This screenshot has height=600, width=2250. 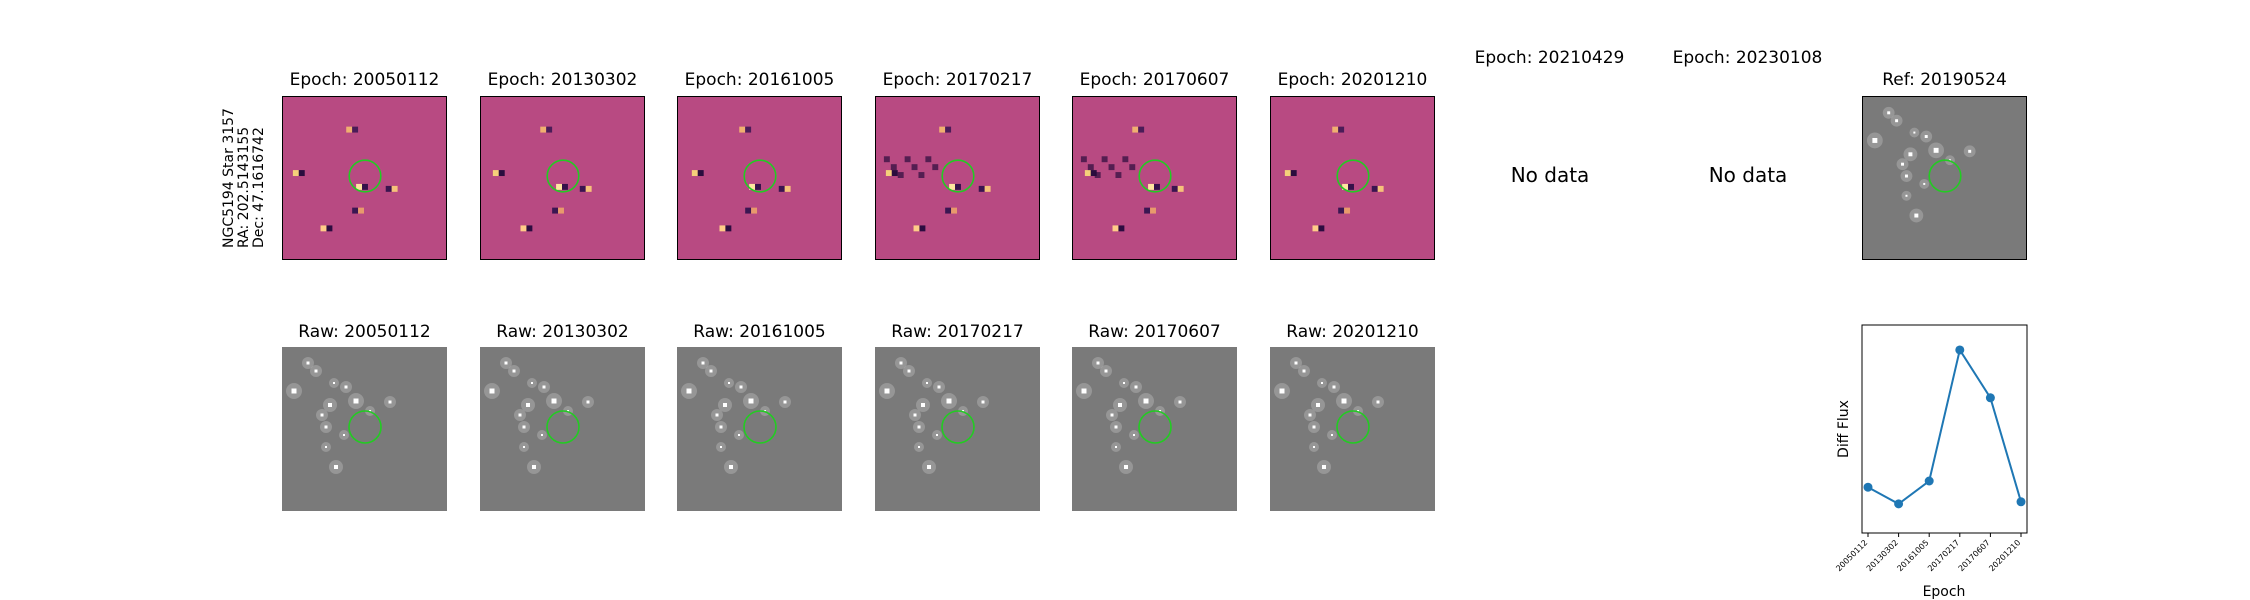 What do you see at coordinates (364, 80) in the screenshot?
I see `diff-title-1: Epoch: 20050112` at bounding box center [364, 80].